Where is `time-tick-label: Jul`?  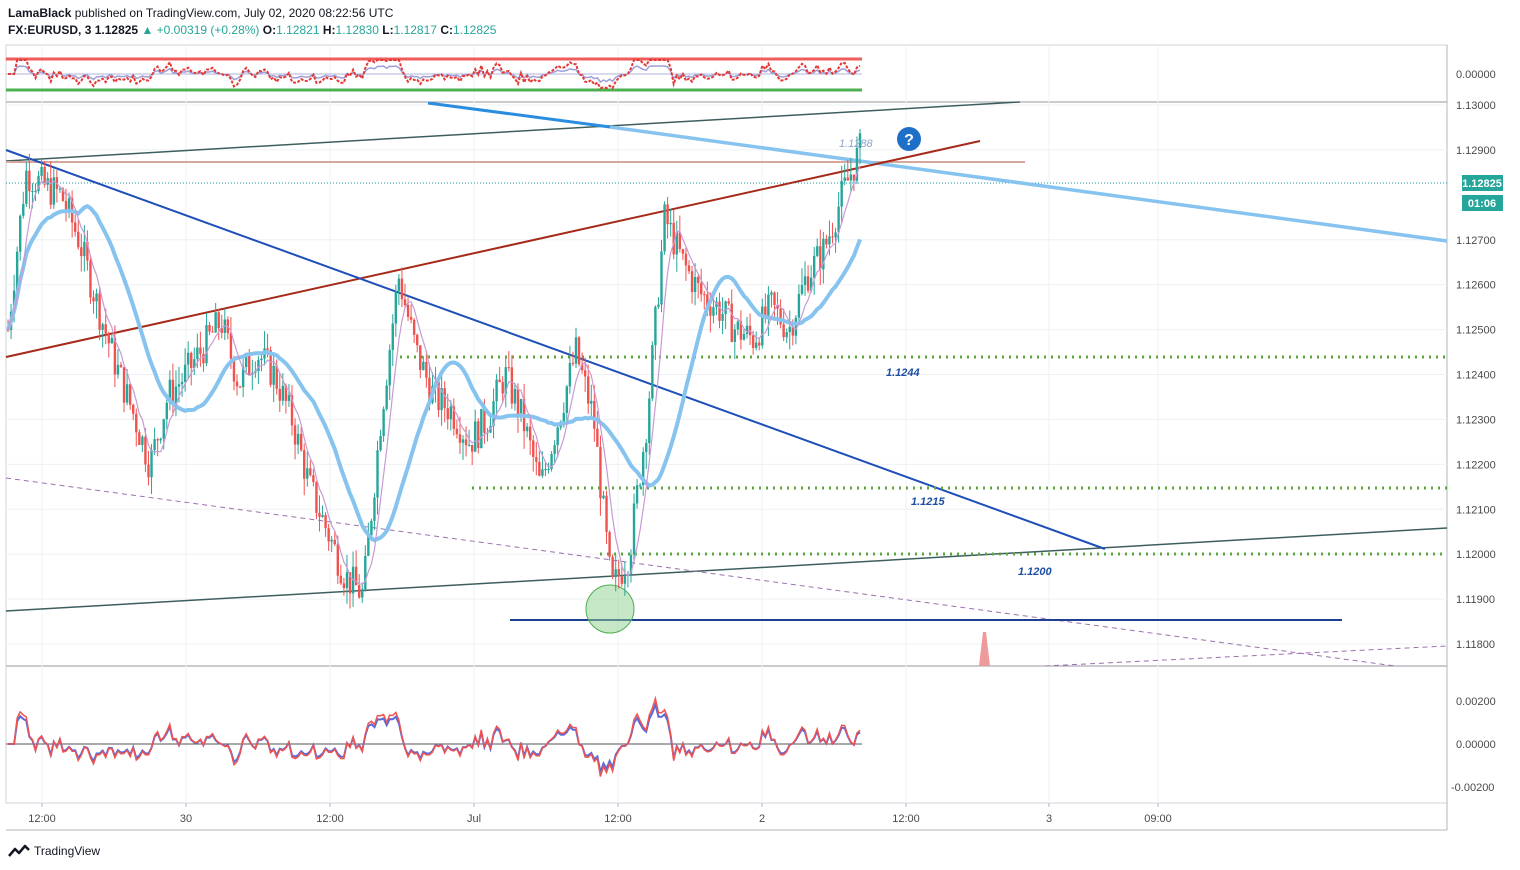
time-tick-label: Jul is located at coordinates (474, 819).